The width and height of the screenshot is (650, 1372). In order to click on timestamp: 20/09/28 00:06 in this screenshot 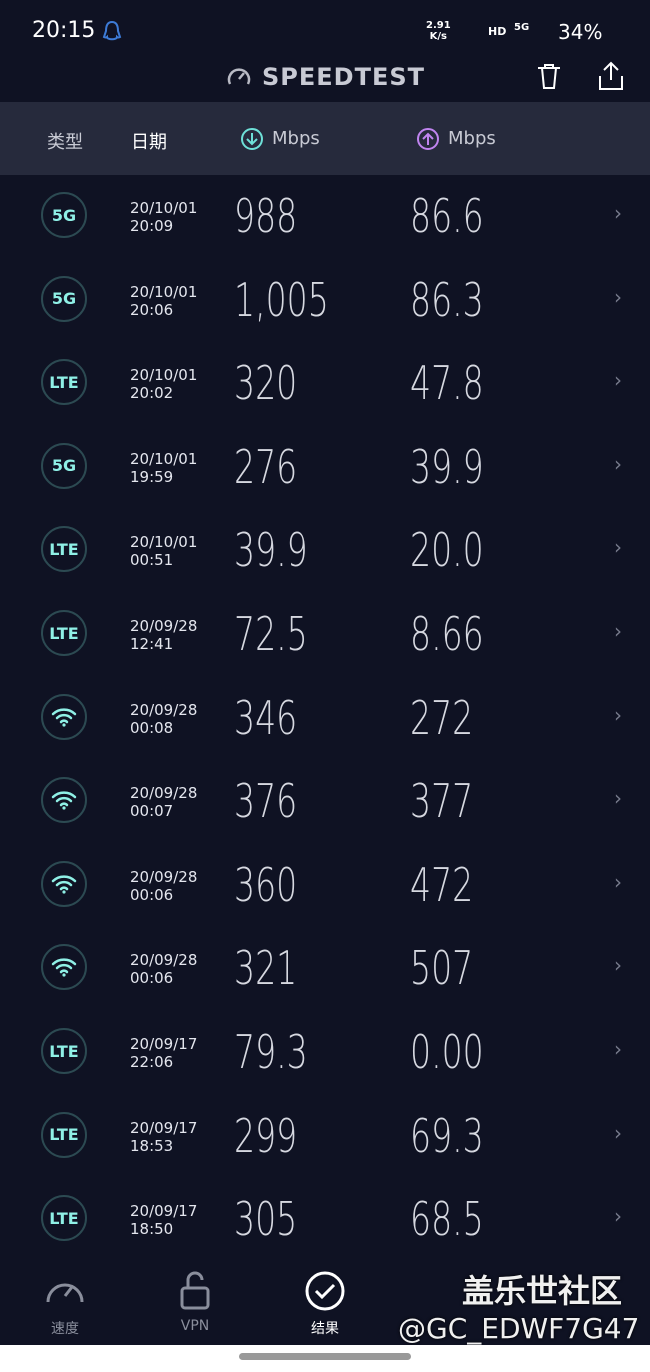, I will do `click(163, 886)`.